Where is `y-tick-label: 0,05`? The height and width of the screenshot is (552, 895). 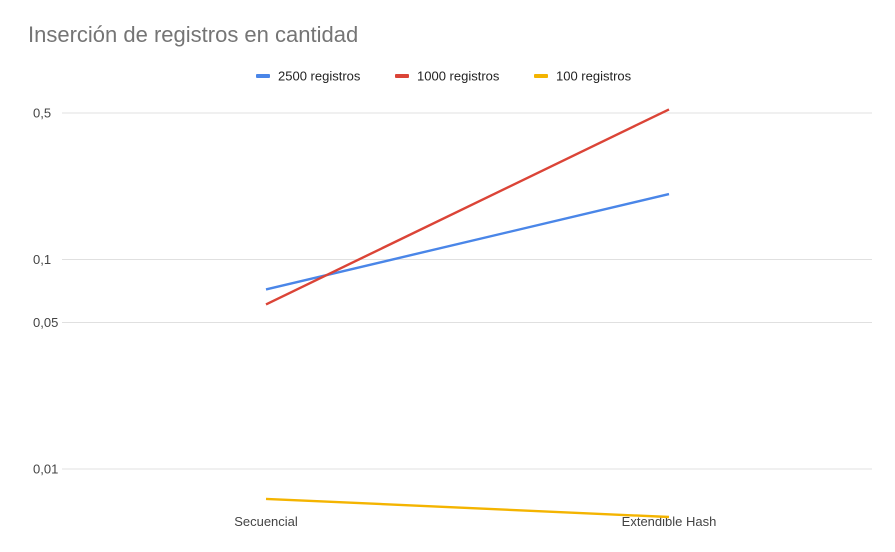
y-tick-label: 0,05 is located at coordinates (45, 322).